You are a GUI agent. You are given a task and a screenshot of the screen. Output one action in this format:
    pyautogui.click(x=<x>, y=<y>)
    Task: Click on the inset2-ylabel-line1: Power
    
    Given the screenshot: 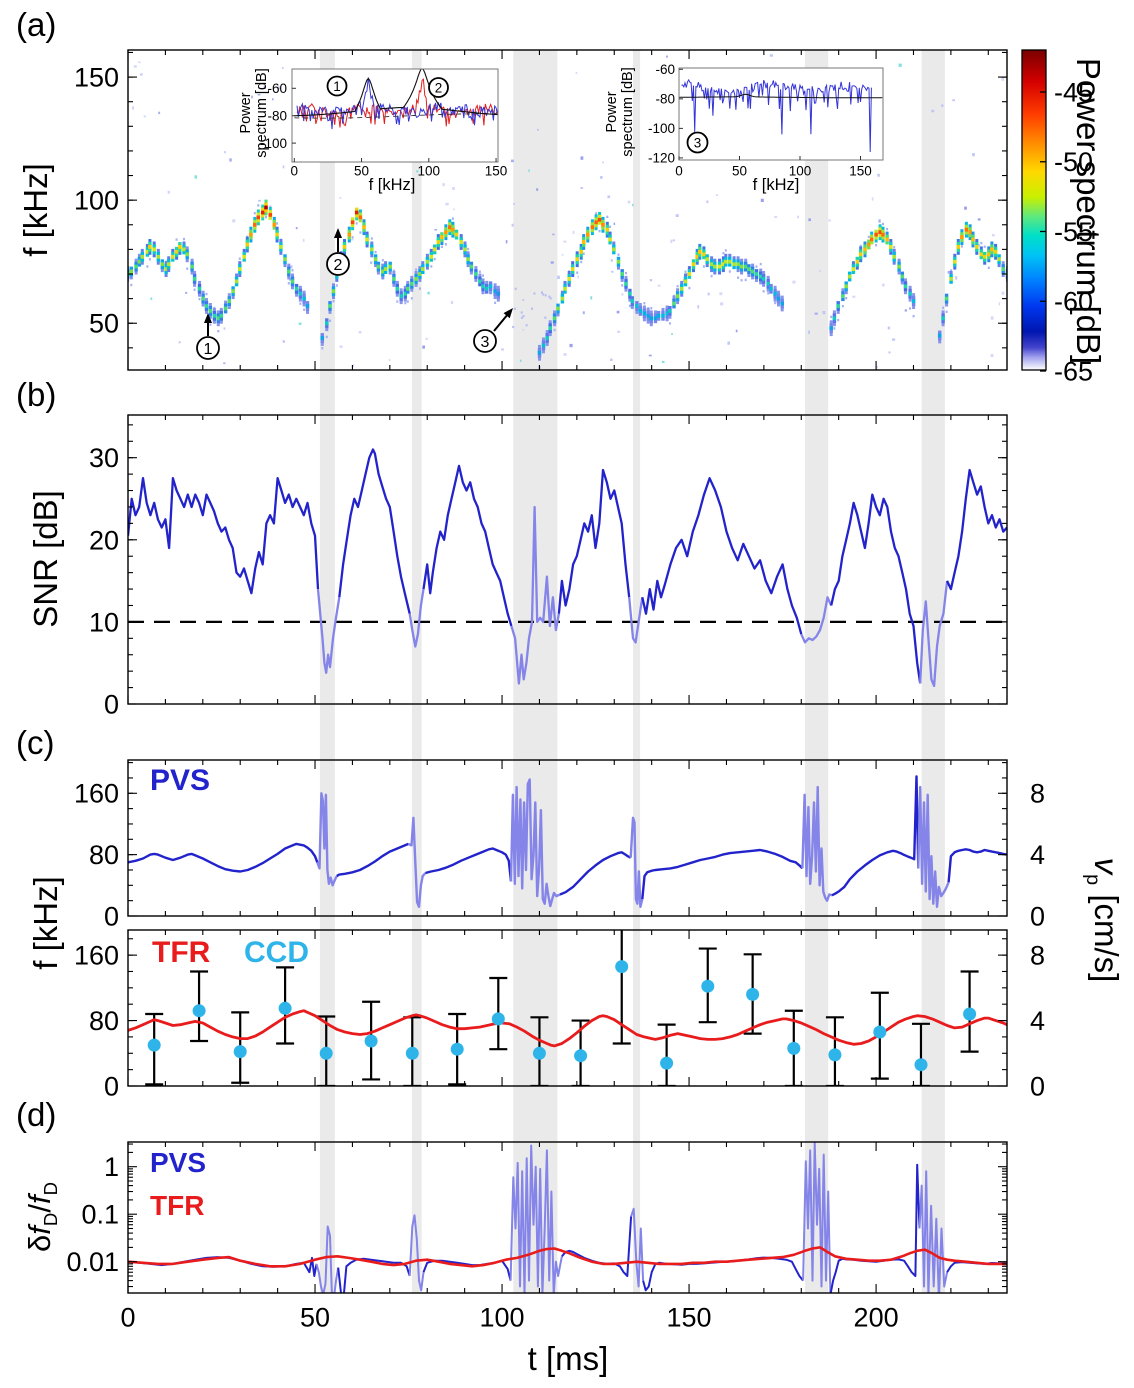 What is the action you would take?
    pyautogui.click(x=612, y=112)
    